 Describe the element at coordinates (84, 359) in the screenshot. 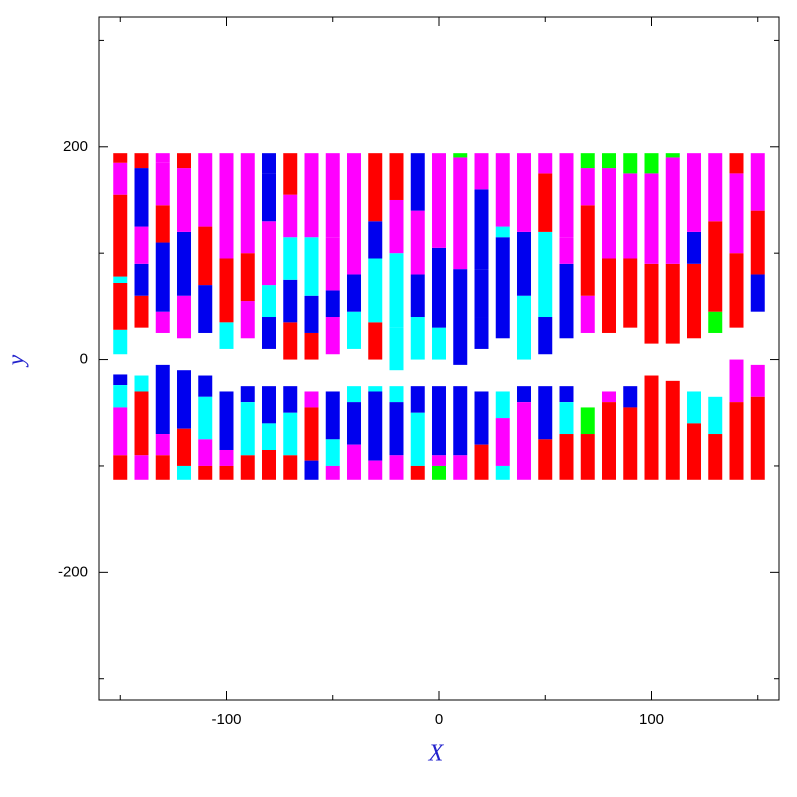

I see `y-tick-label: 0` at that location.